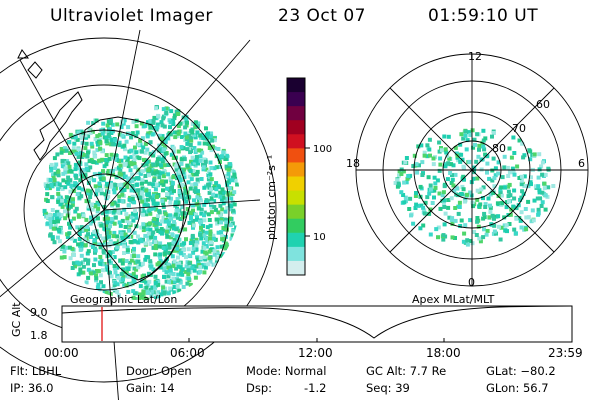  Describe the element at coordinates (296, 177) in the screenshot. I see `colorbar` at that location.